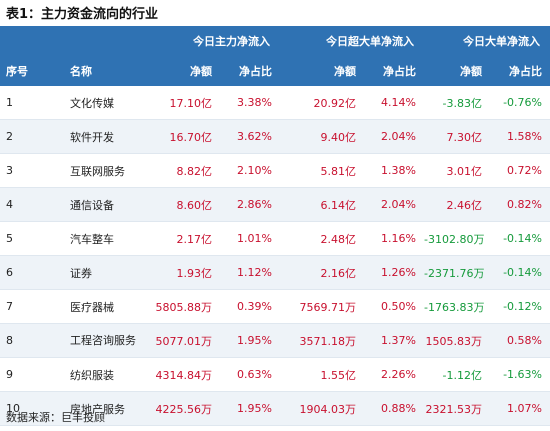 Image resolution: width=550 pixels, height=431 pixels. What do you see at coordinates (322, 204) in the screenshot?
I see `super-net-value: 6.14亿` at bounding box center [322, 204].